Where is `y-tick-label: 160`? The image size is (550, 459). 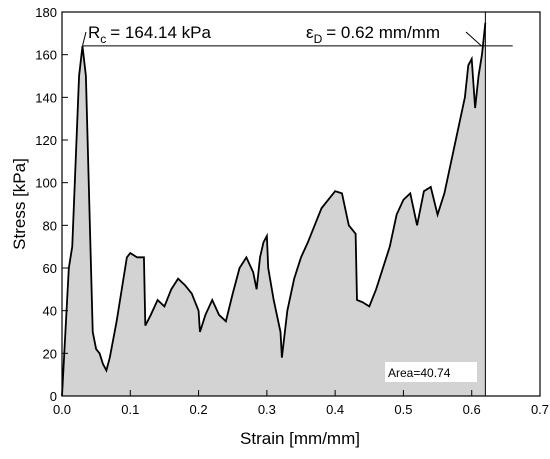 y-tick-label: 160 is located at coordinates (46, 55).